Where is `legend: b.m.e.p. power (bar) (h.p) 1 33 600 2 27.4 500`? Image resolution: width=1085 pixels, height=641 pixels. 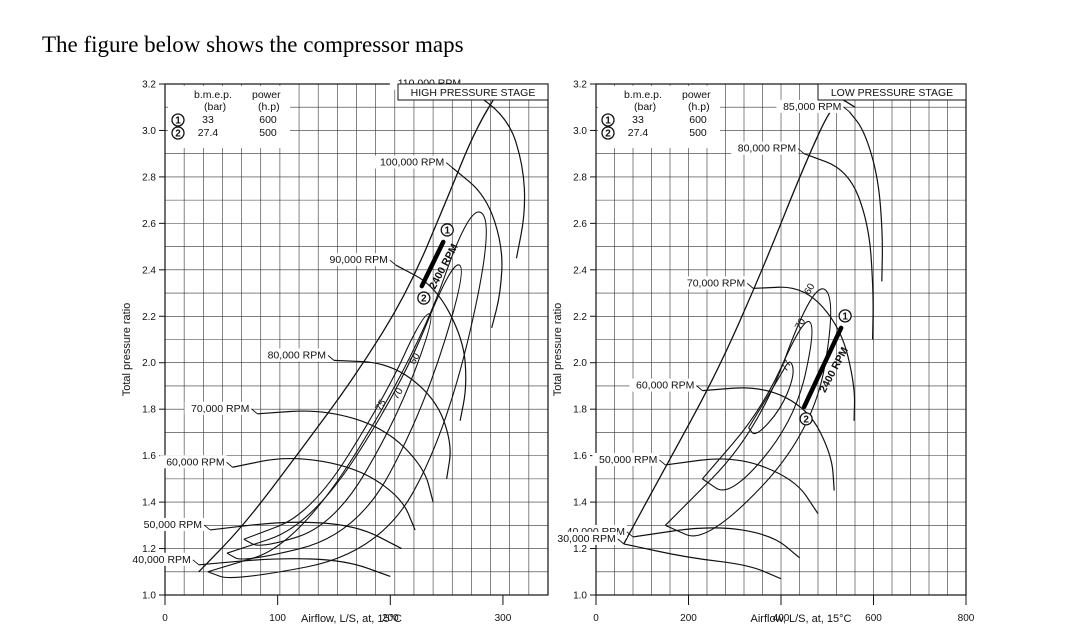 legend: b.m.e.p. power (bar) (h.p) 1 33 600 2 27.4 500 is located at coordinates (229, 117).